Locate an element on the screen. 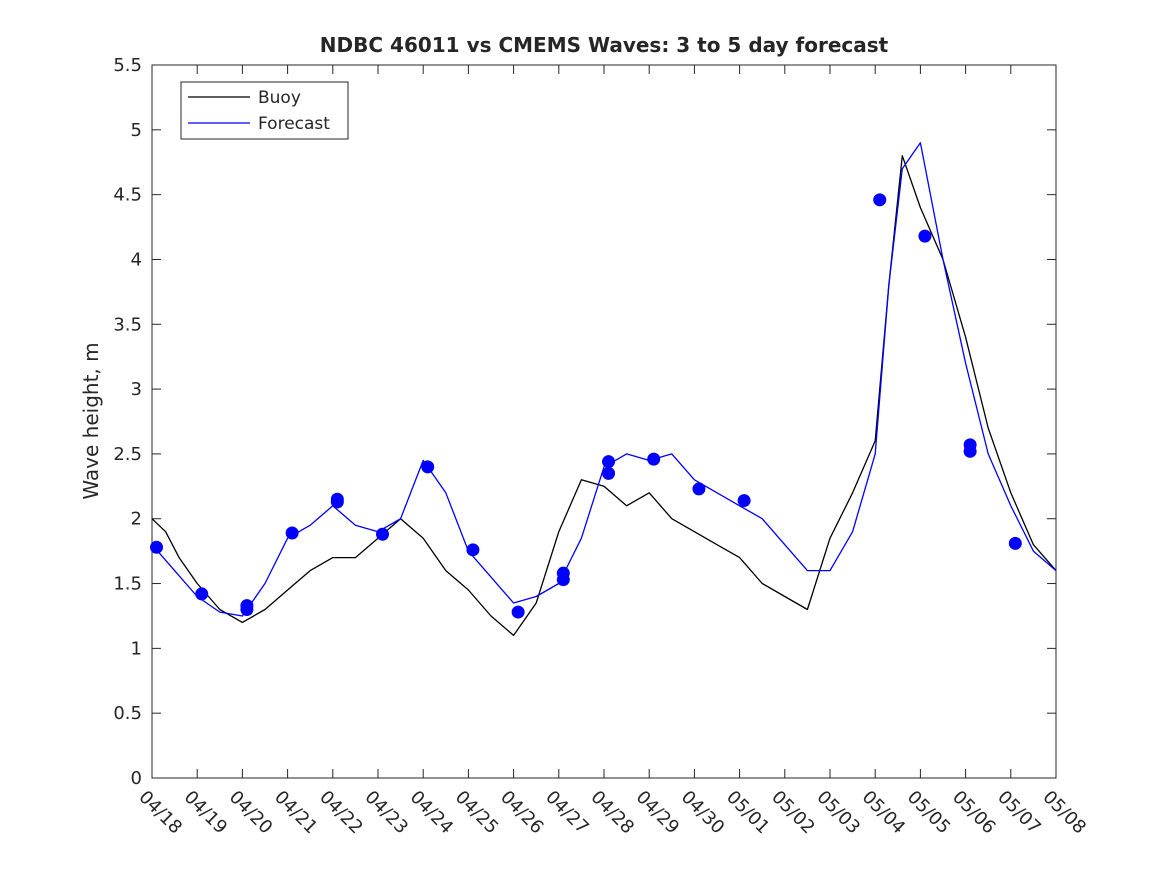  legend-forecast-label: Forecast is located at coordinates (294, 124).